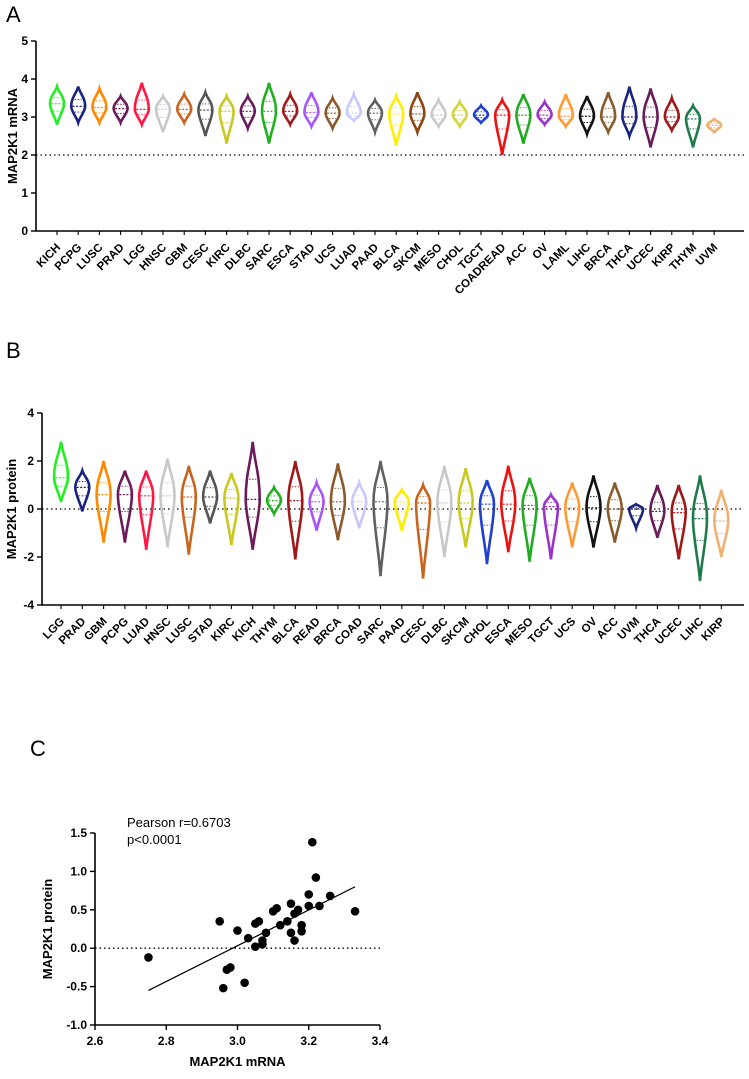 The height and width of the screenshot is (1079, 749). What do you see at coordinates (78, 910) in the screenshot?
I see `y-tick-label: 0.5` at bounding box center [78, 910].